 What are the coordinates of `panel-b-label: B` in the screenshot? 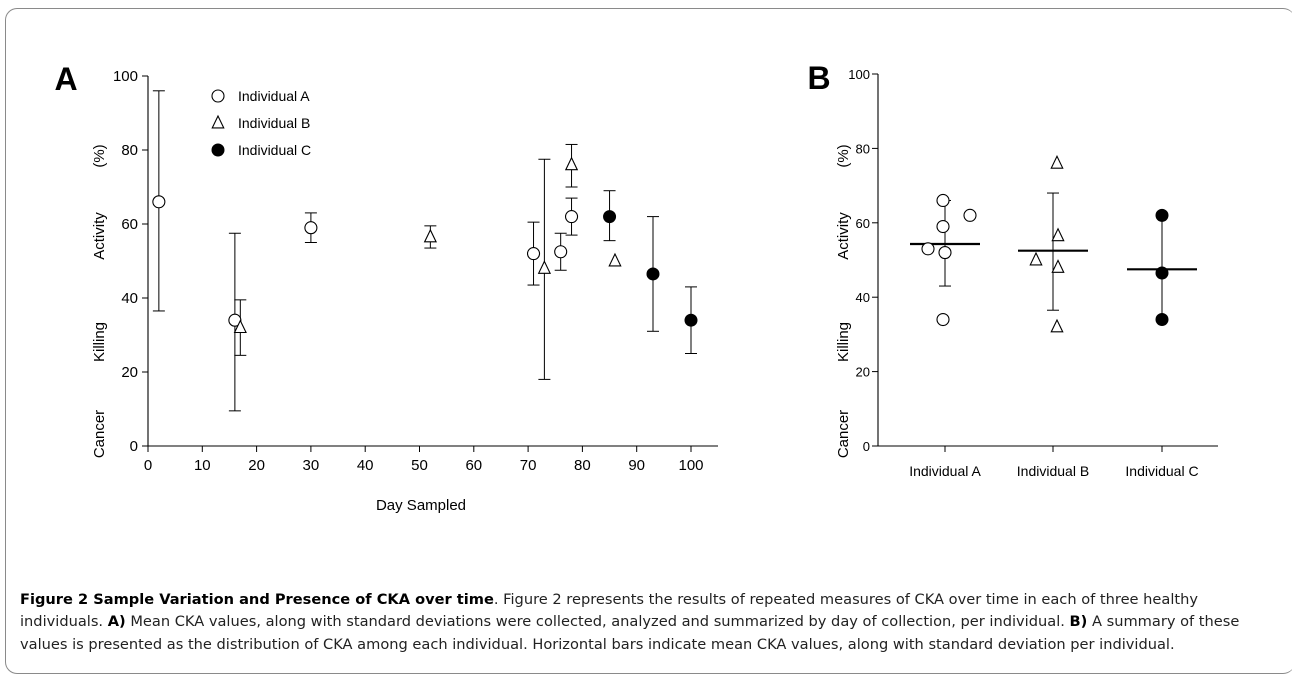 It's located at (818, 78).